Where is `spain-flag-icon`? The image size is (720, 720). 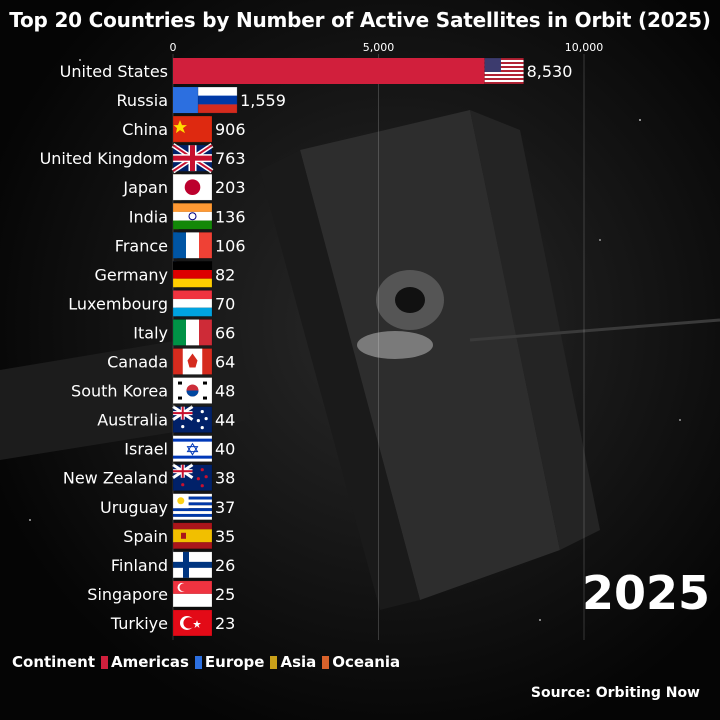
spain-flag-icon is located at coordinates (192, 536).